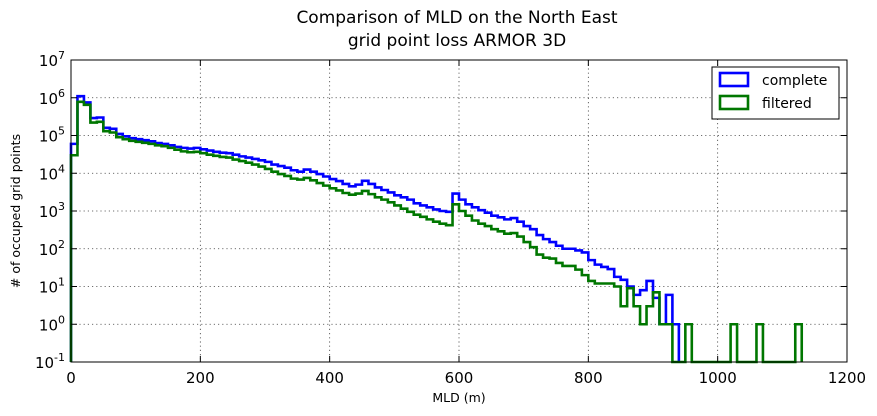 Image resolution: width=877 pixels, height=416 pixels. What do you see at coordinates (458, 397) in the screenshot?
I see `x-axis-label: MLD (m)` at bounding box center [458, 397].